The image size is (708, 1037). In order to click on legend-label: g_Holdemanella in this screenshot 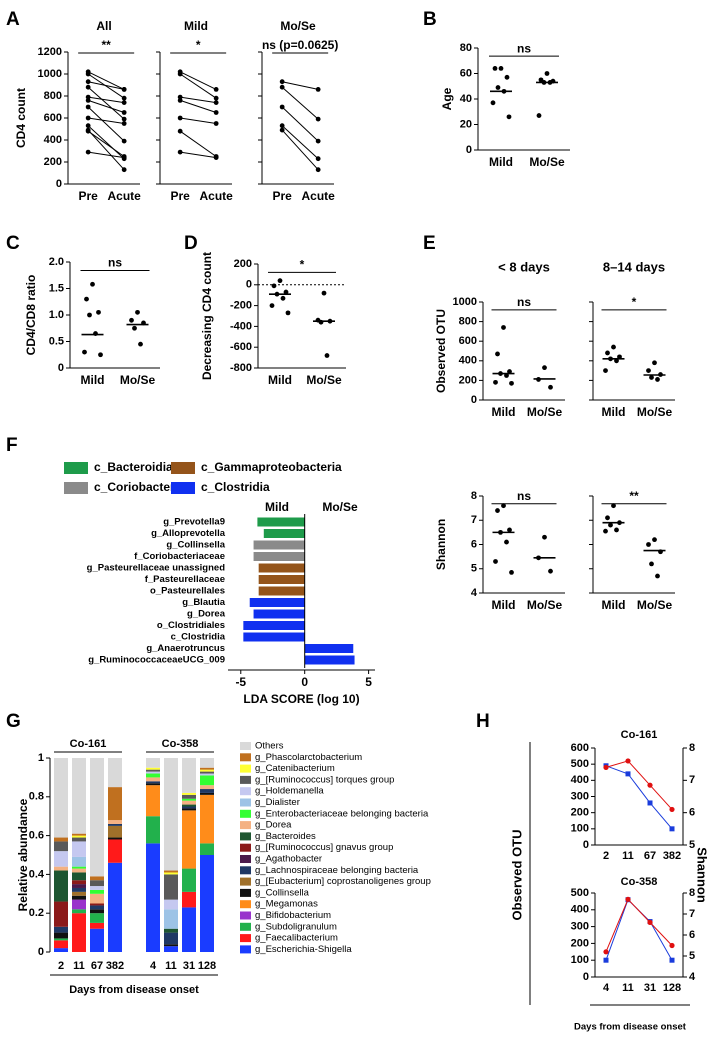, I will do `click(289, 791)`.